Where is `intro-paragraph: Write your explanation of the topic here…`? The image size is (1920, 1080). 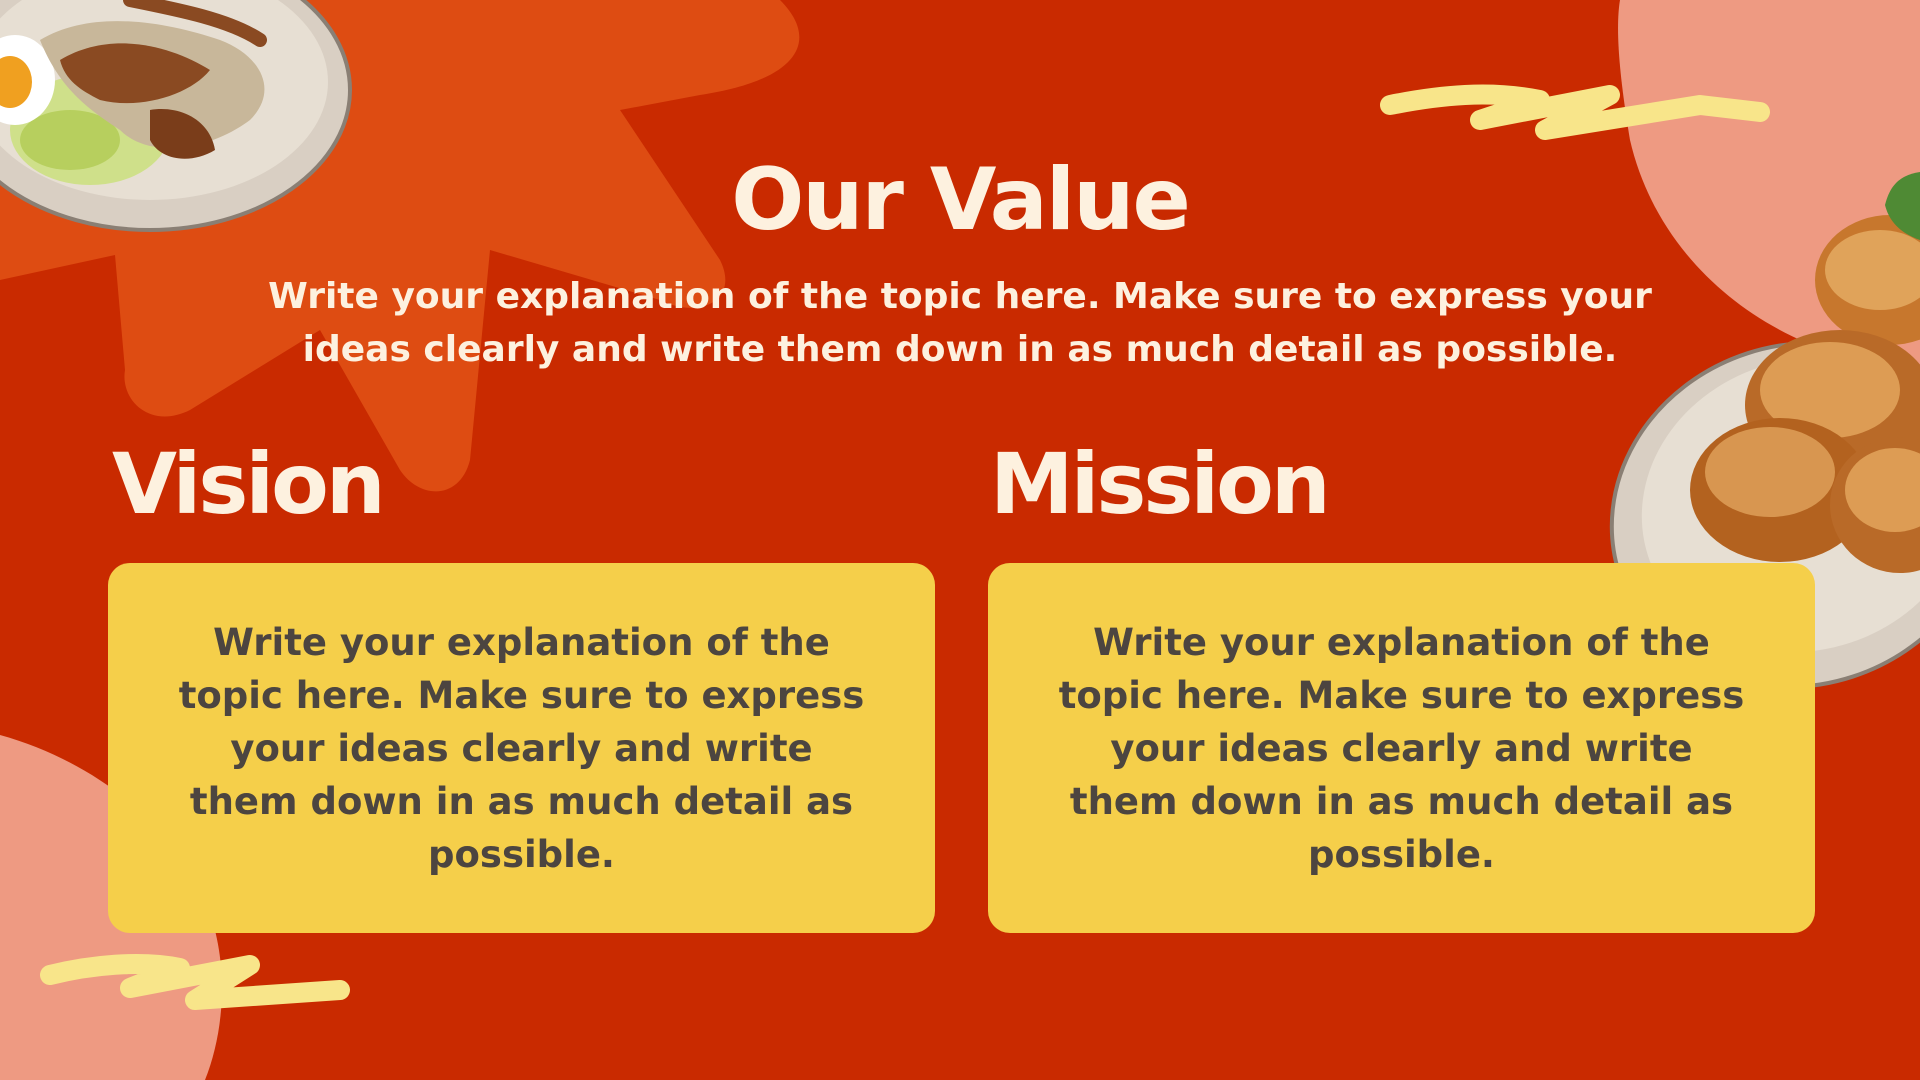
intro-paragraph: Write your explanation of the topic here… is located at coordinates (960, 323).